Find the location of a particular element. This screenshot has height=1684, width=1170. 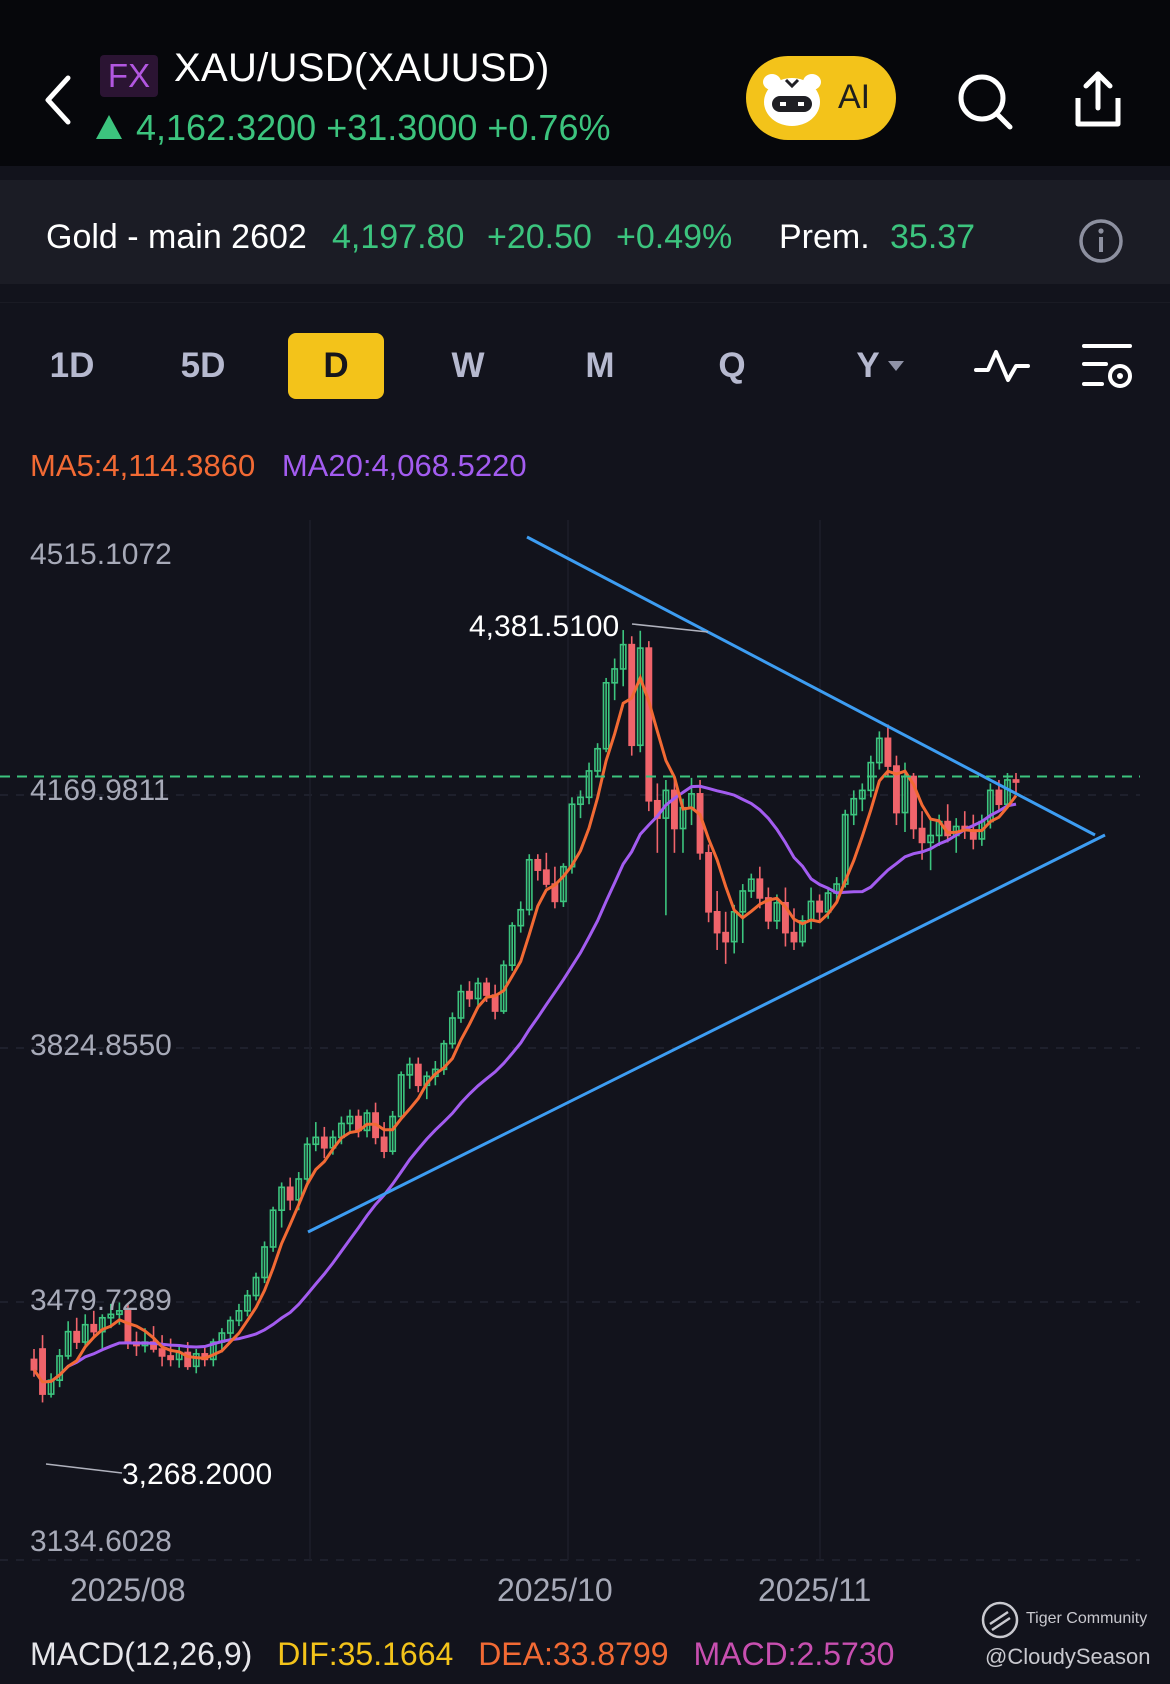

period-y-label: Y is located at coordinates (868, 365).